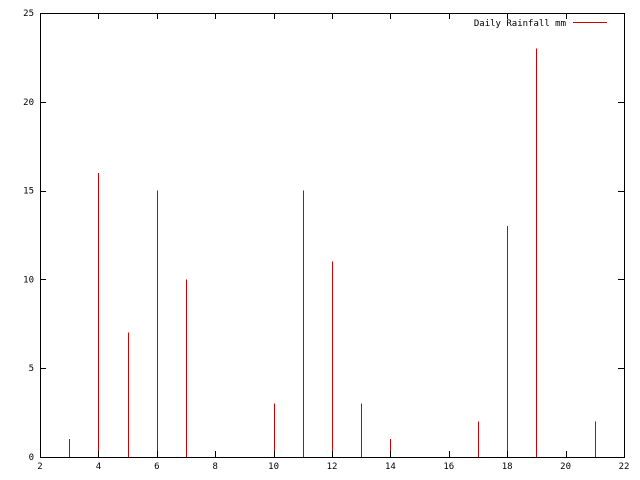  I want to click on y-tick-label: 20, so click(28, 103).